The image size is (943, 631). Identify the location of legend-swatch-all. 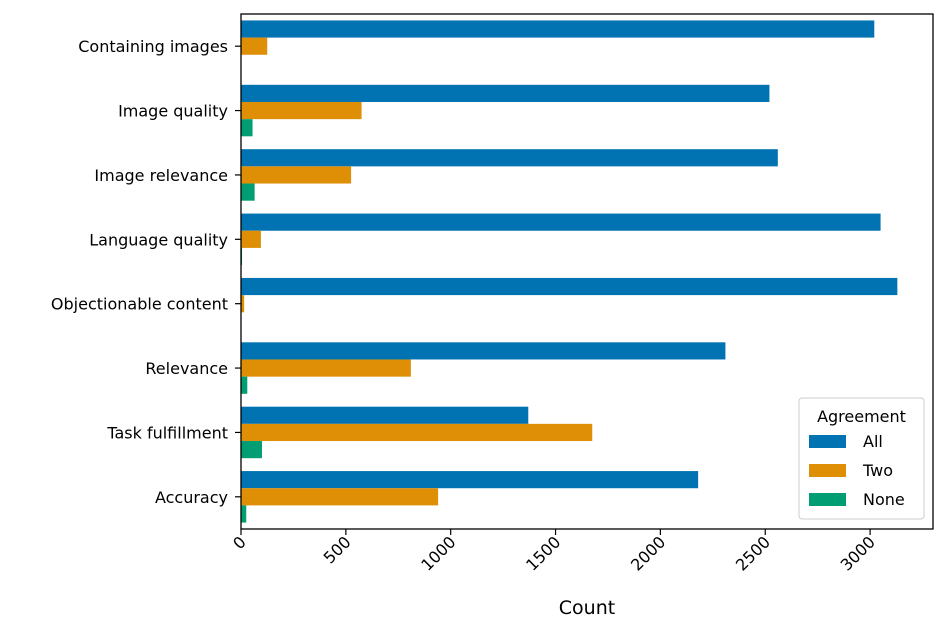
(827, 441).